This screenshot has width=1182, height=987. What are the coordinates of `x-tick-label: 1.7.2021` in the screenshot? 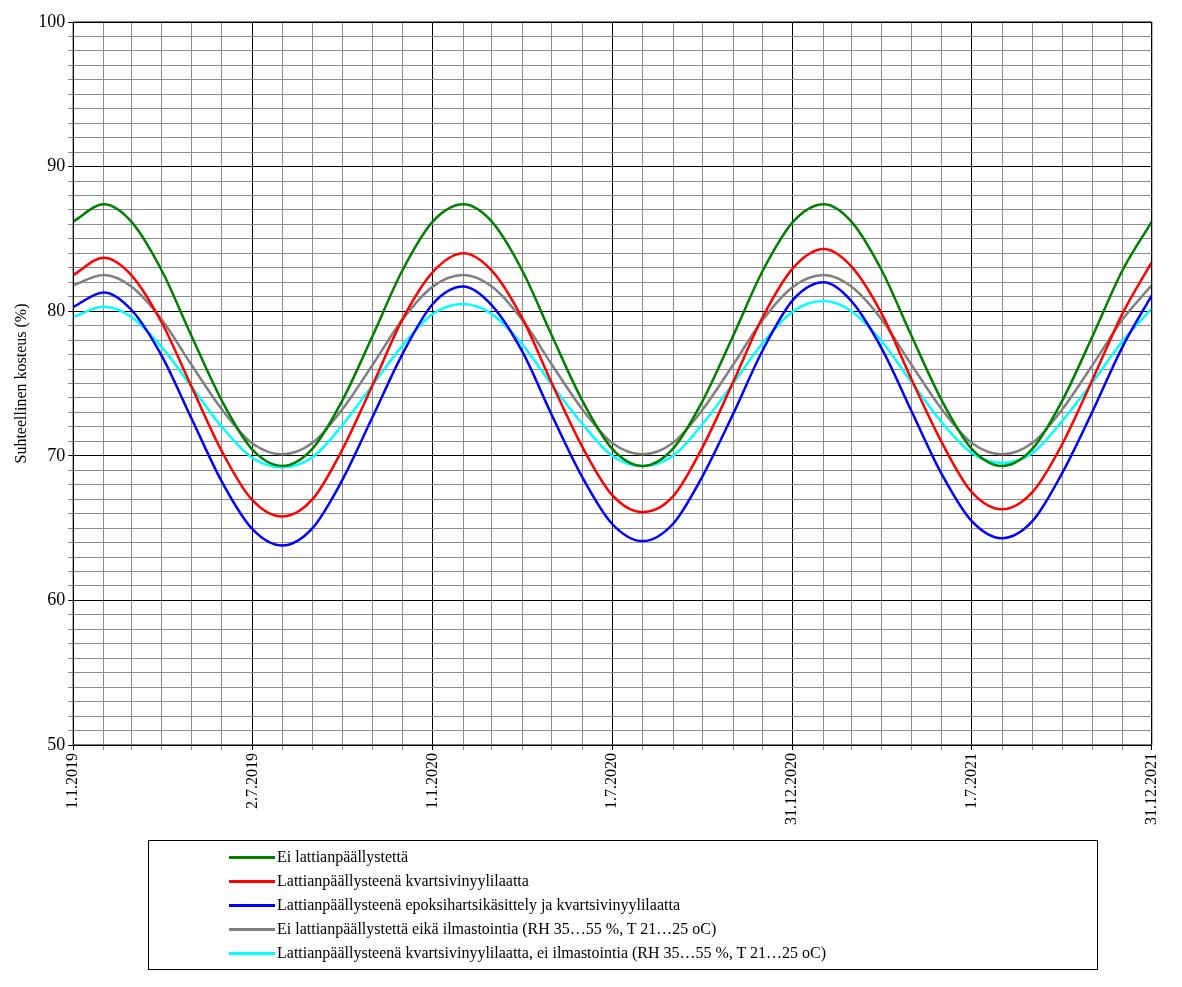 It's located at (970, 781).